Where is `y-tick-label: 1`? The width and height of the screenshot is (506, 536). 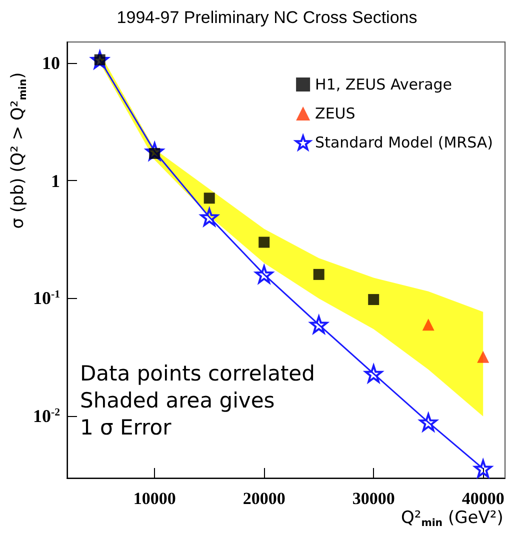
y-tick-label: 1 is located at coordinates (55, 180).